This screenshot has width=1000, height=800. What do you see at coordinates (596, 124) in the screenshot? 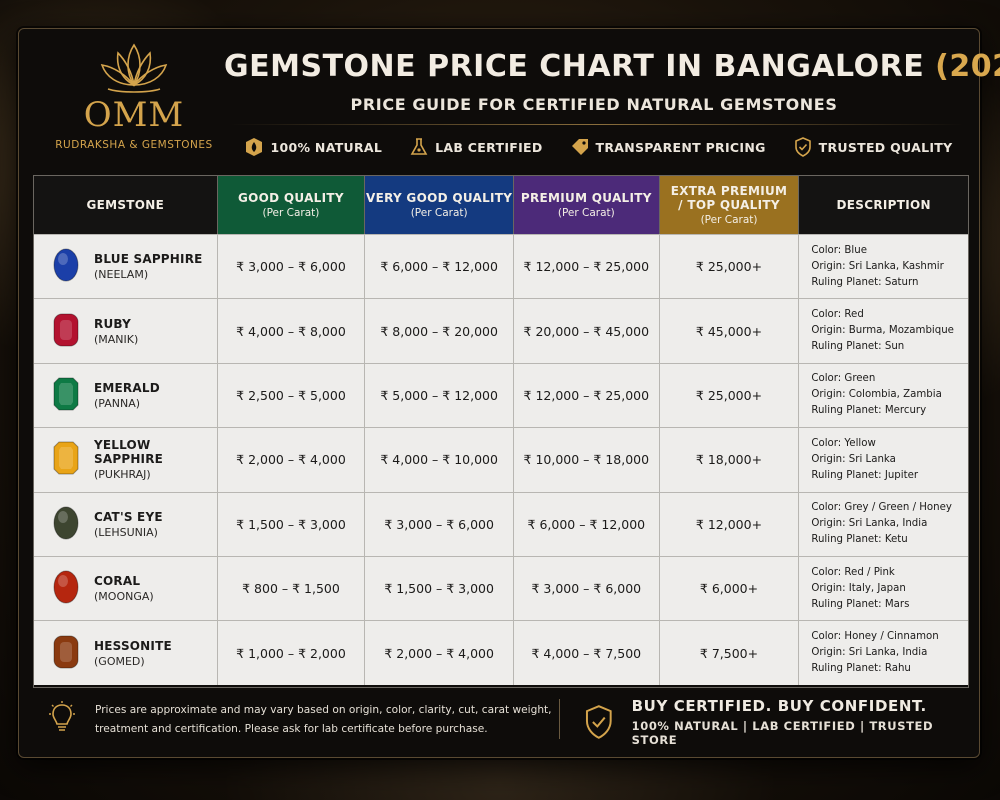
I see `header-divider` at bounding box center [596, 124].